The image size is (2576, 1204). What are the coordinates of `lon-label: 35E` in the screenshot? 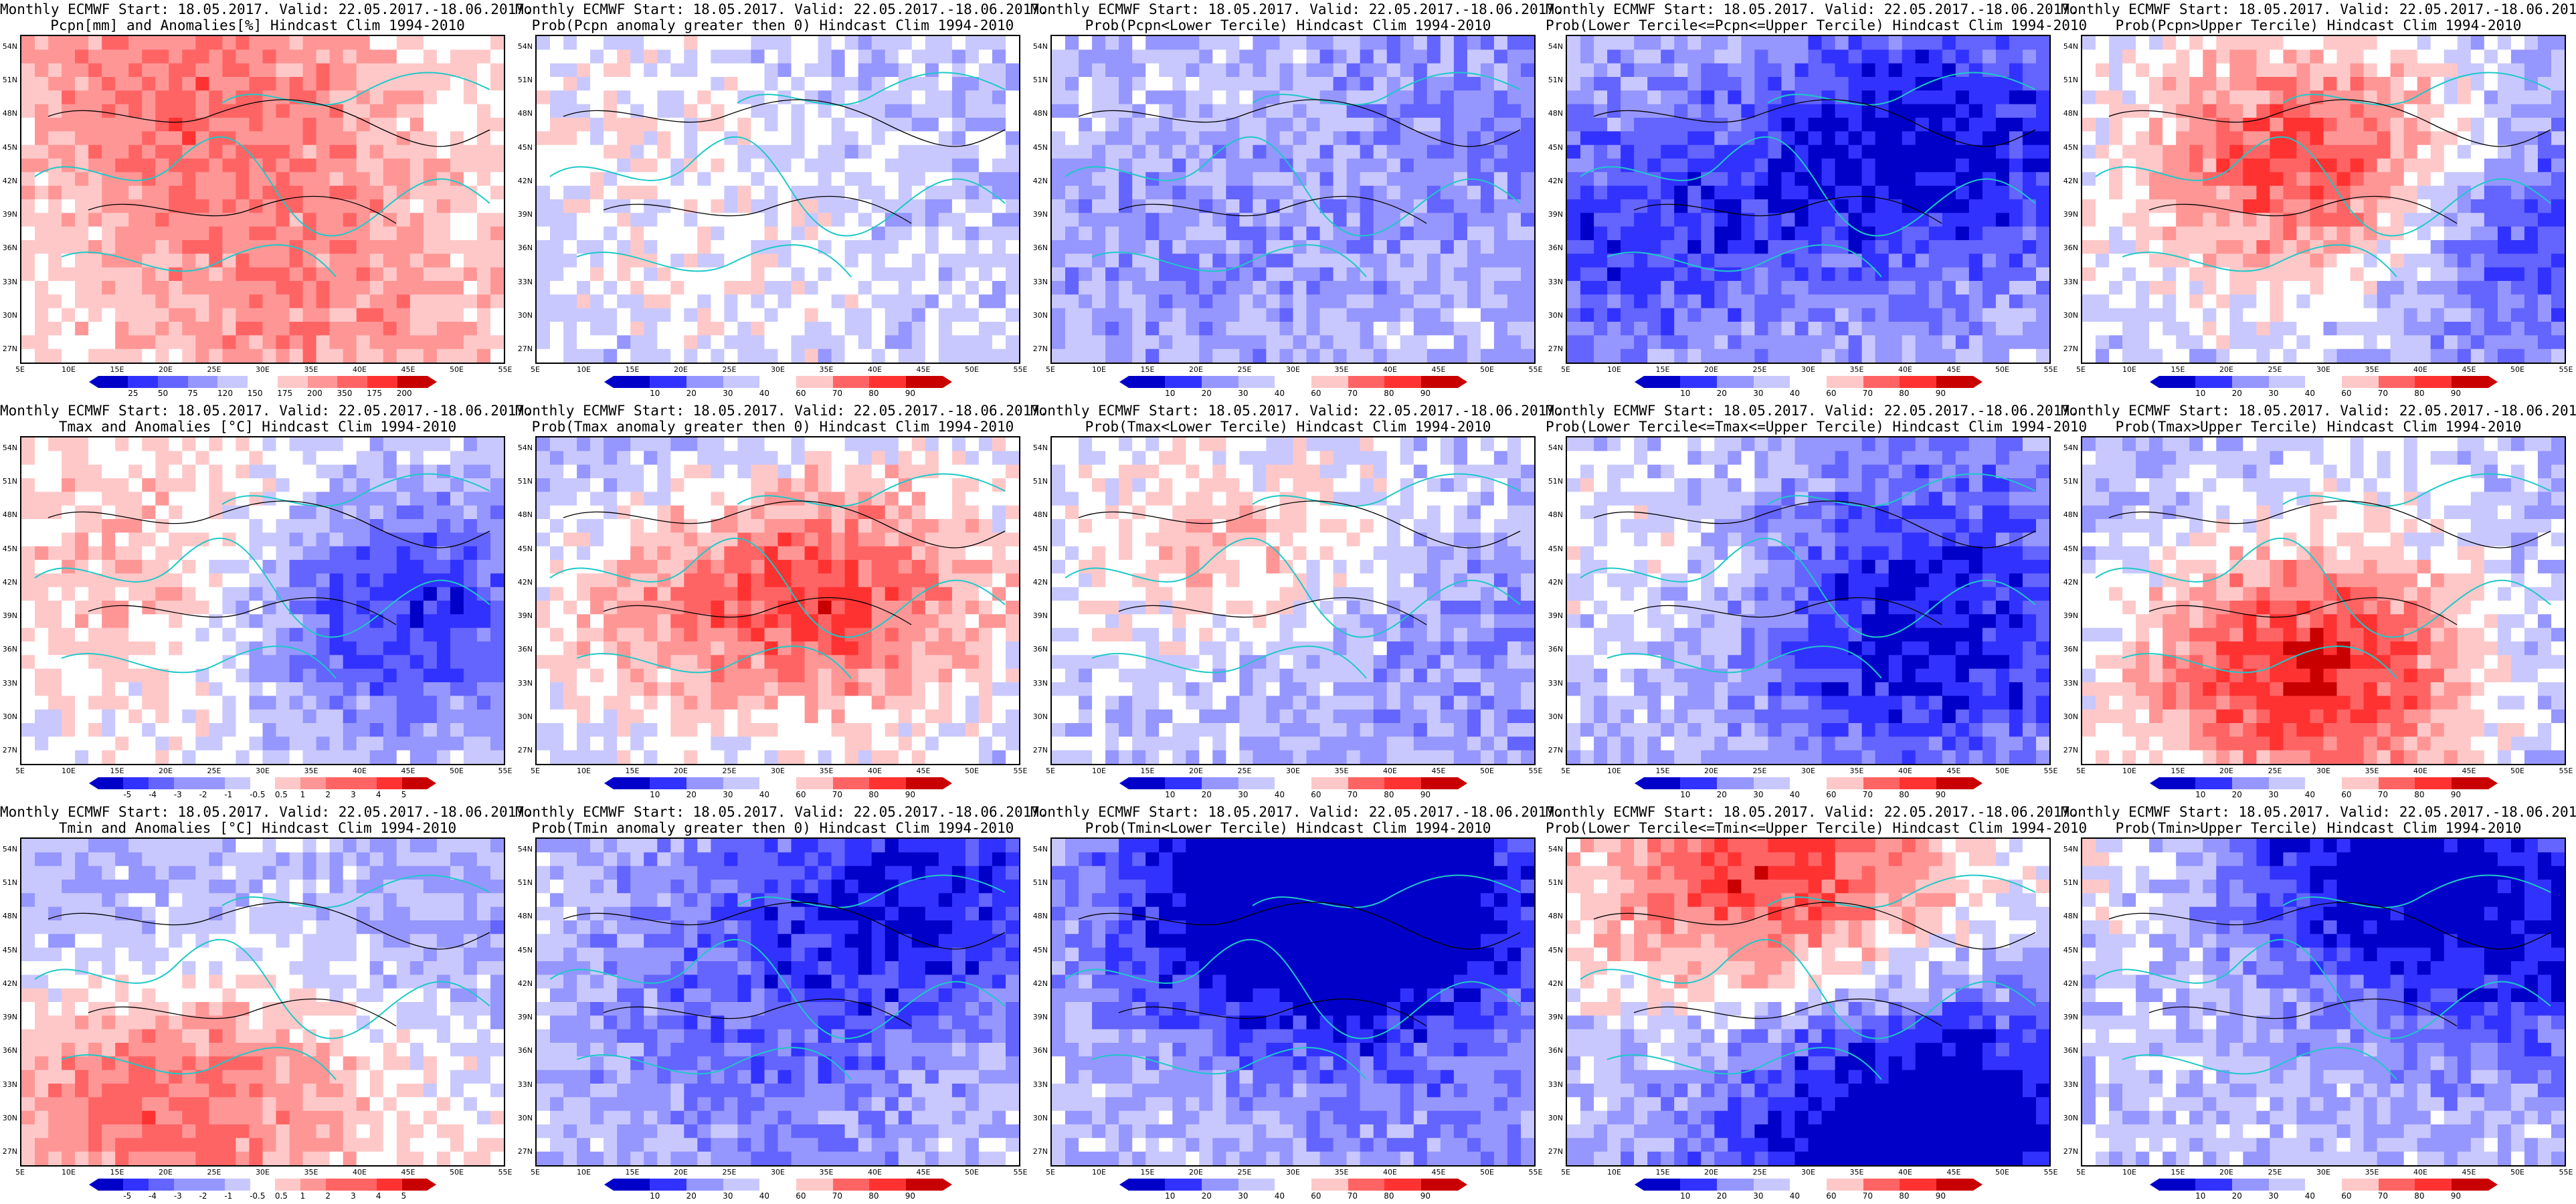 It's located at (1856, 771).